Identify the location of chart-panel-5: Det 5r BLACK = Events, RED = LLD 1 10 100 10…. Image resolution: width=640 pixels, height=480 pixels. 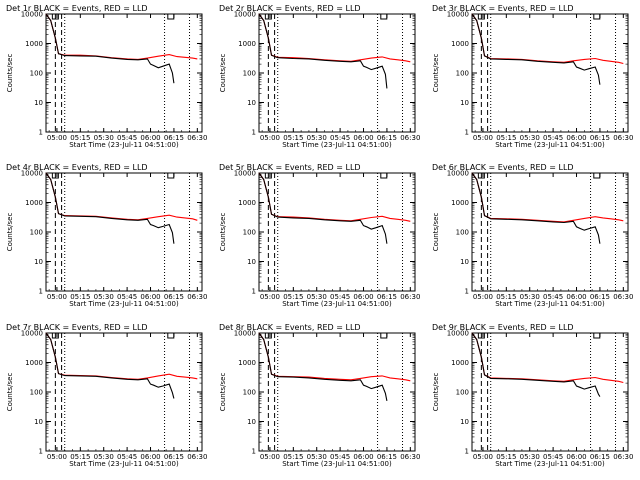
(319, 235).